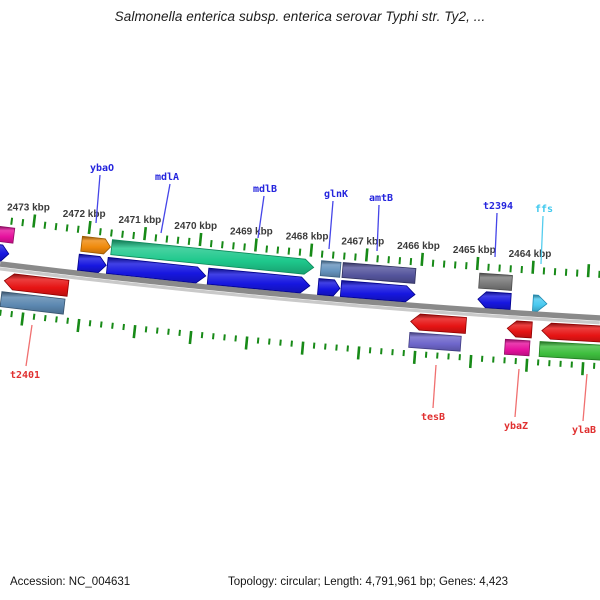  What do you see at coordinates (195, 226) in the screenshot?
I see `scale-tick-label: 2470 kbp` at bounding box center [195, 226].